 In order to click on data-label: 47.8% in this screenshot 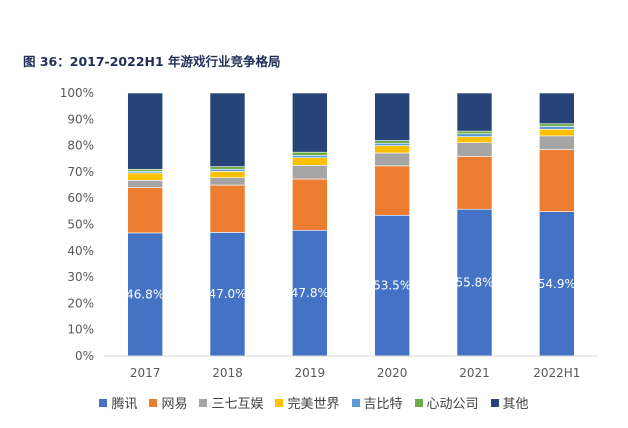, I will do `click(310, 293)`.